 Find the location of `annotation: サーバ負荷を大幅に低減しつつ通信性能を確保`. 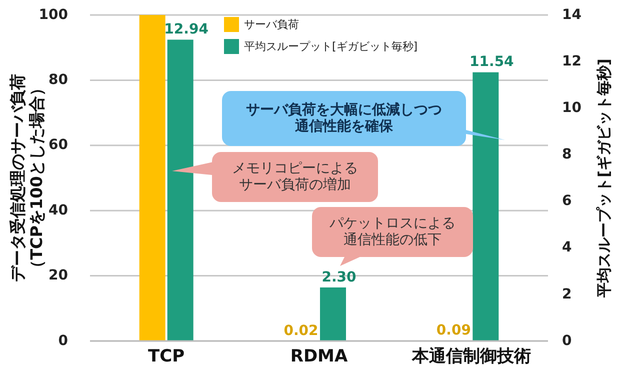

annotation: サーバ負荷を大幅に低減しつつ通信性能を確保 is located at coordinates (344, 118).